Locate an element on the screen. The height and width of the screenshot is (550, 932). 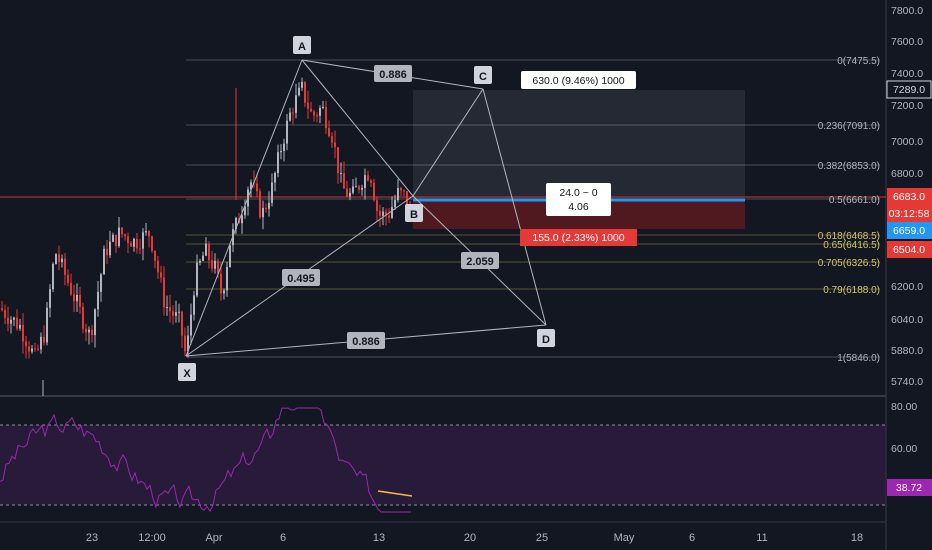
leg-ab is located at coordinates (357, 128).